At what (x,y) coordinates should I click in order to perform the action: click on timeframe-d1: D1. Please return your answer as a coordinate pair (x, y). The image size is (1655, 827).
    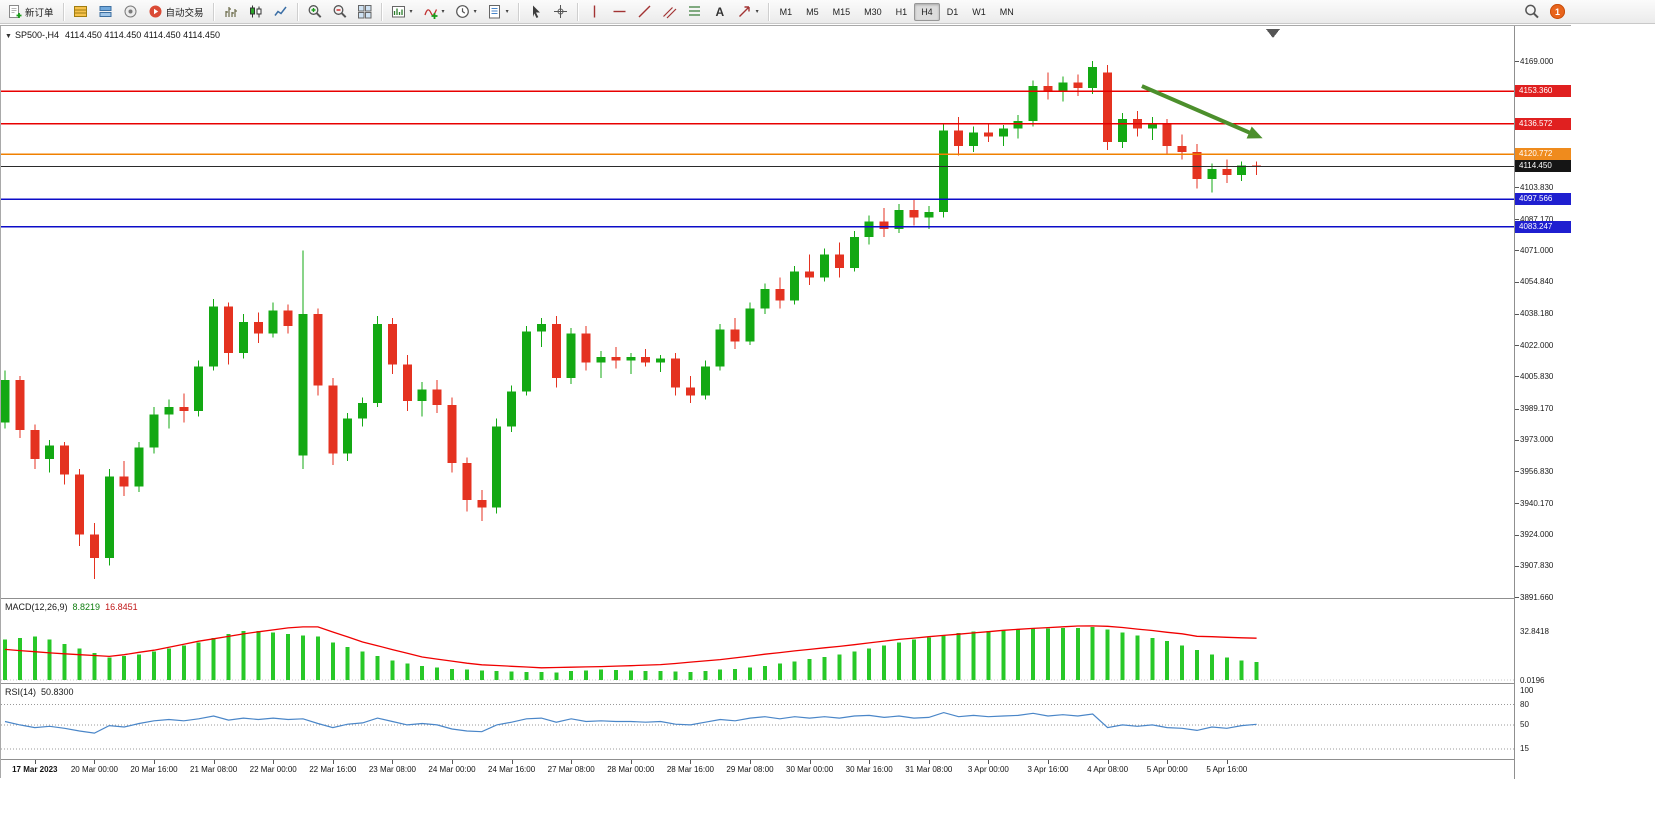
    Looking at the image, I should click on (952, 11).